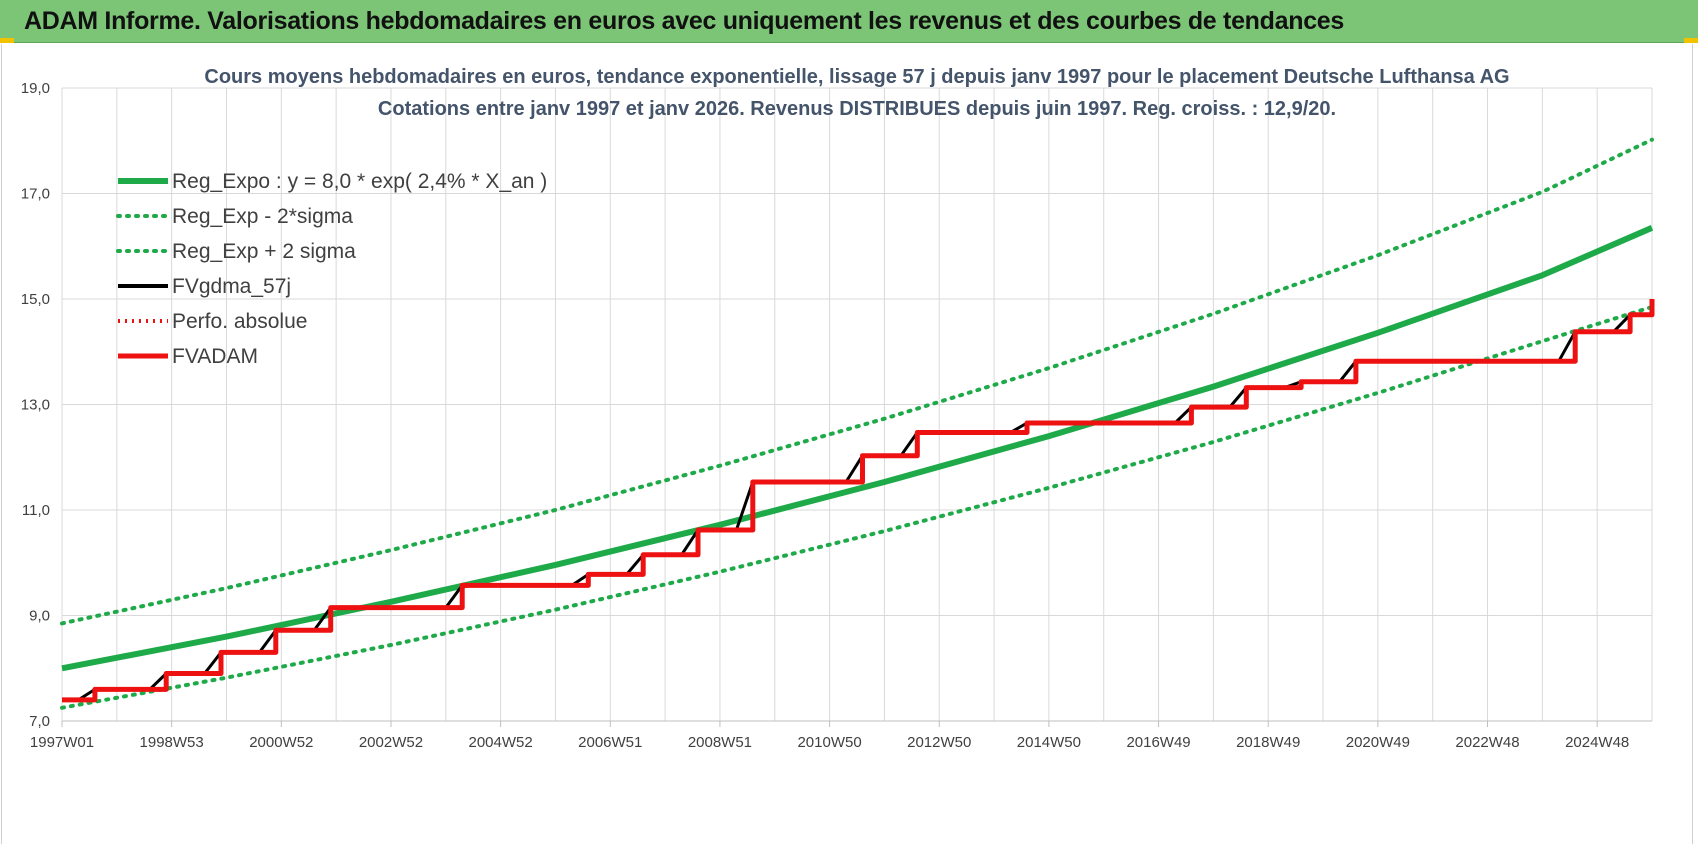  Describe the element at coordinates (939, 742) in the screenshot. I see `x-tick-label: 2012W50` at that location.